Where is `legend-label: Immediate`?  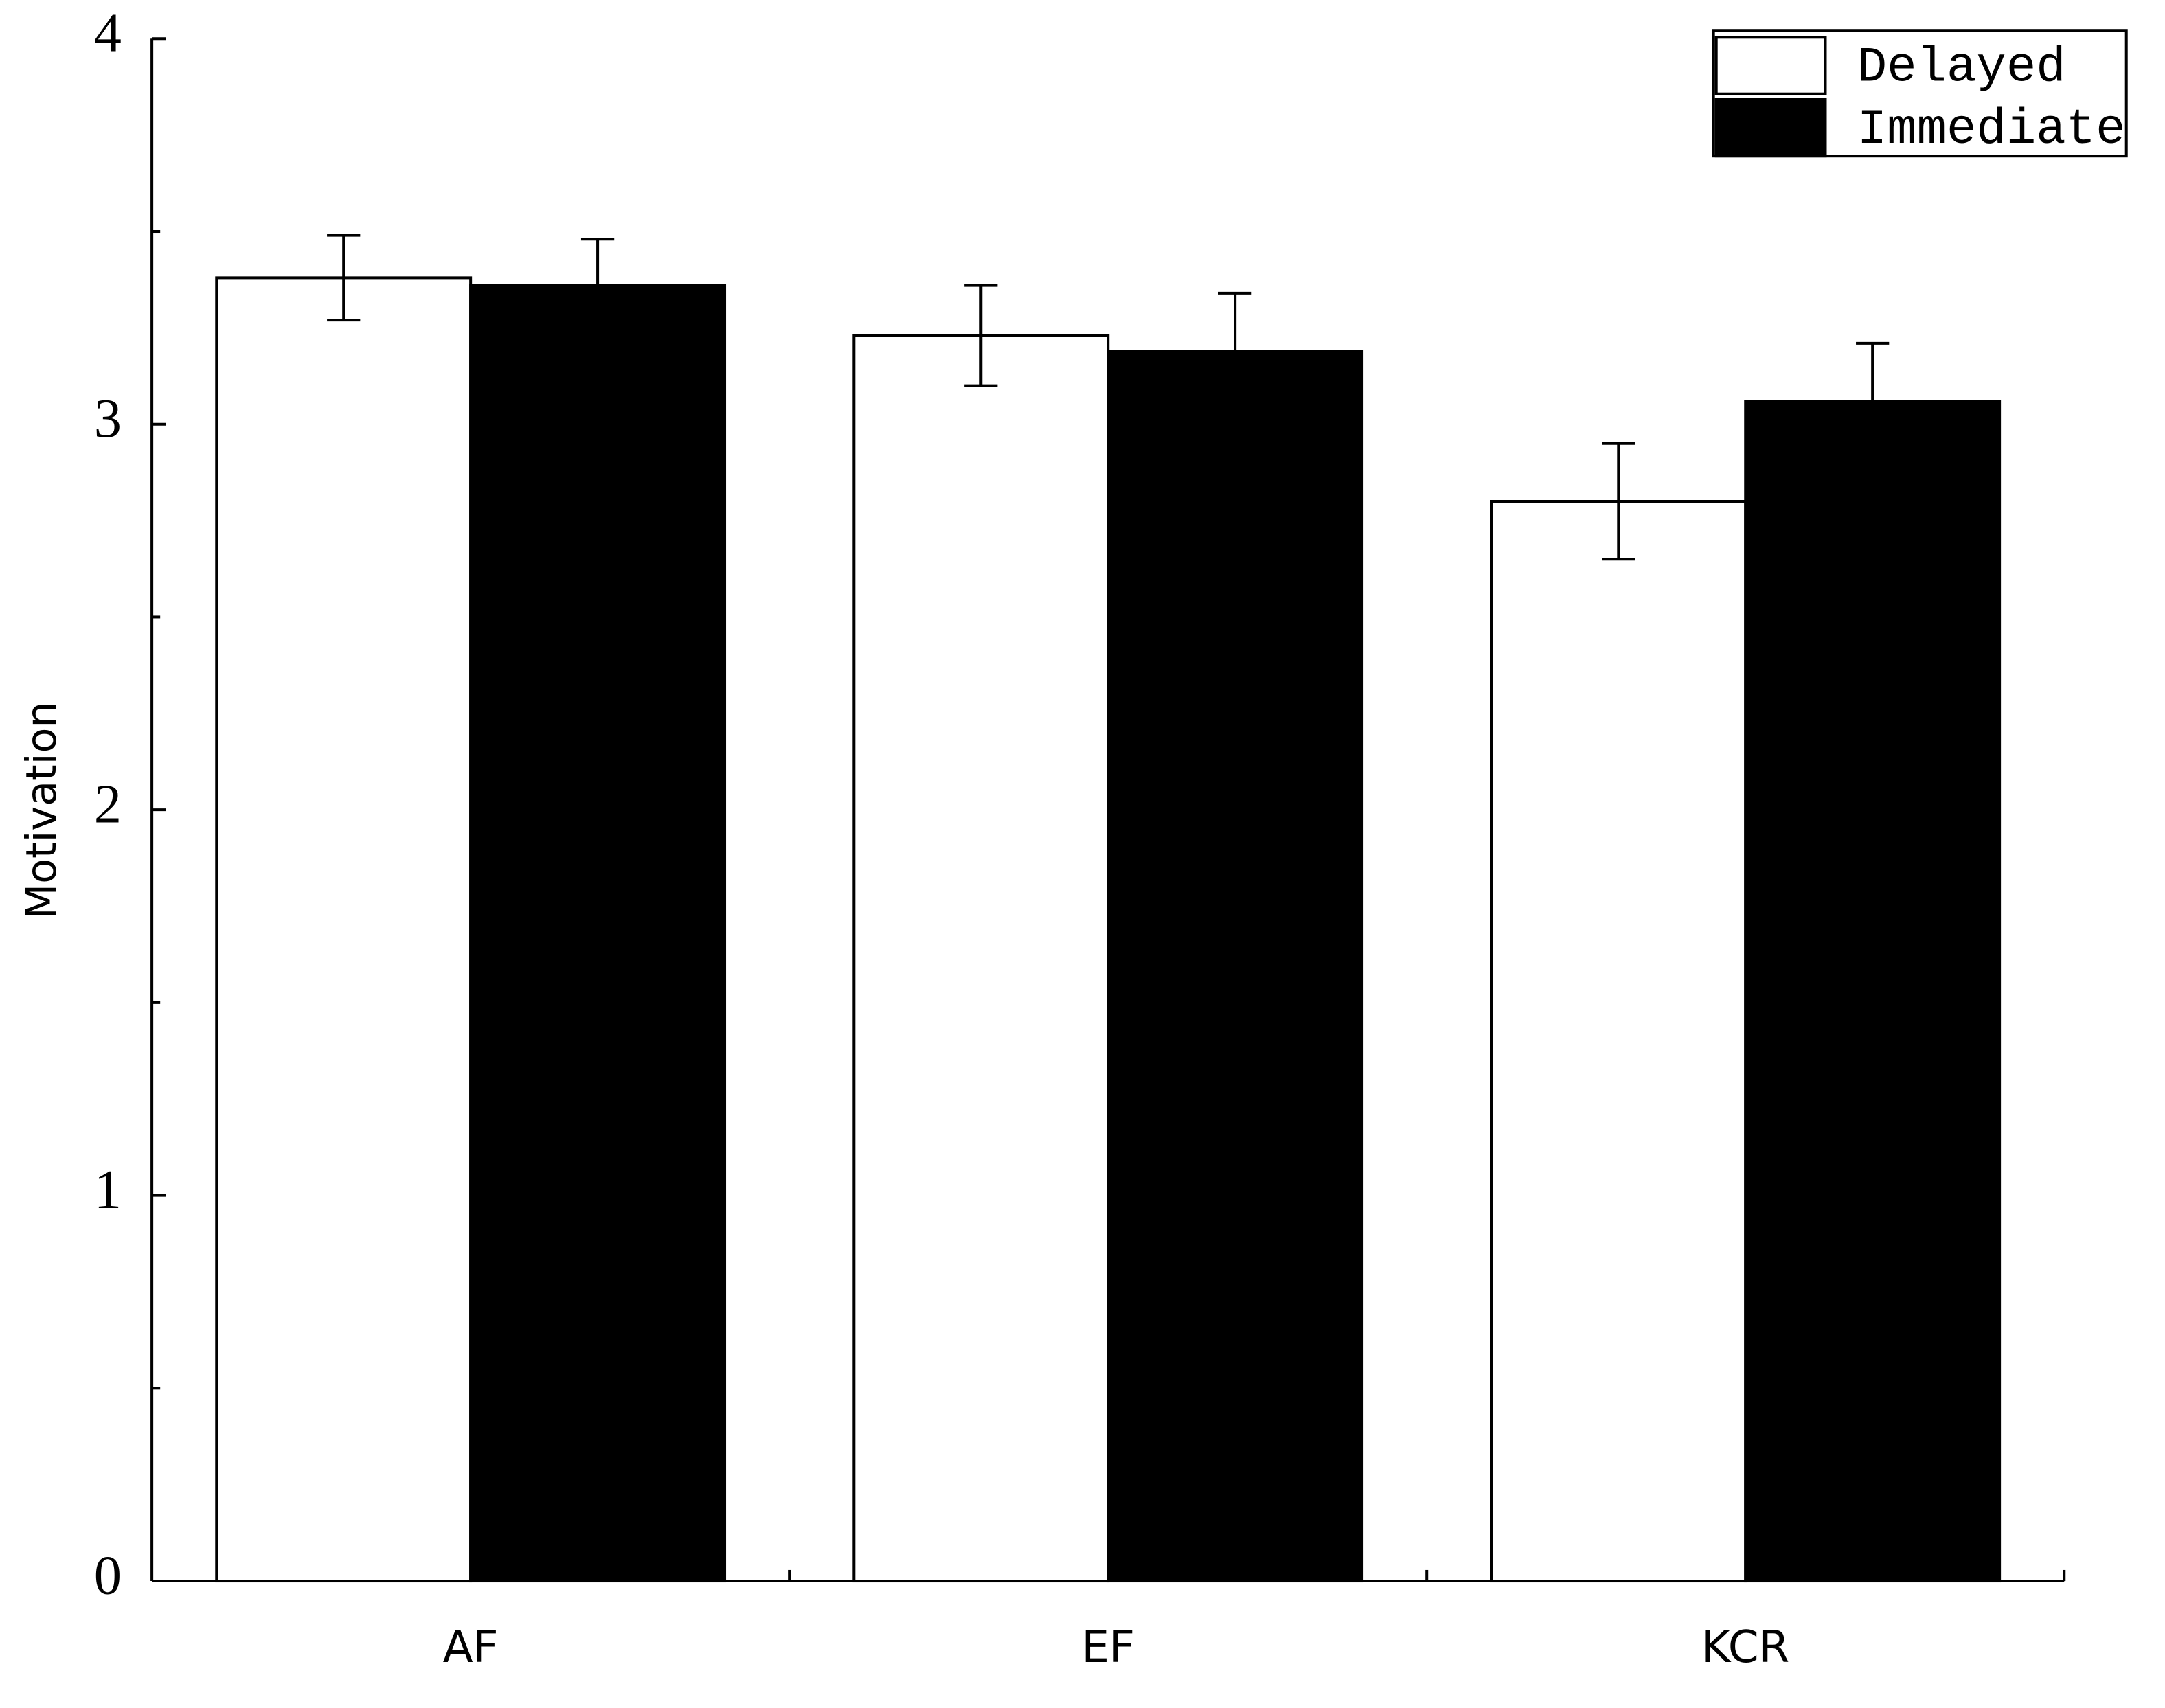
legend-label: Immediate is located at coordinates (1991, 130).